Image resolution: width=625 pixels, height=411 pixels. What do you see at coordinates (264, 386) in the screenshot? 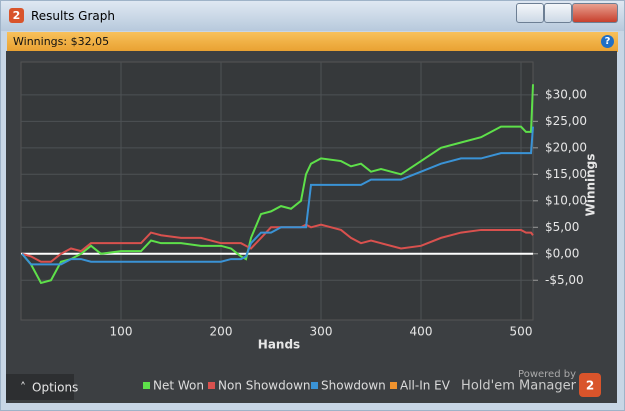
I see `legend-label: Non Showdown` at bounding box center [264, 386].